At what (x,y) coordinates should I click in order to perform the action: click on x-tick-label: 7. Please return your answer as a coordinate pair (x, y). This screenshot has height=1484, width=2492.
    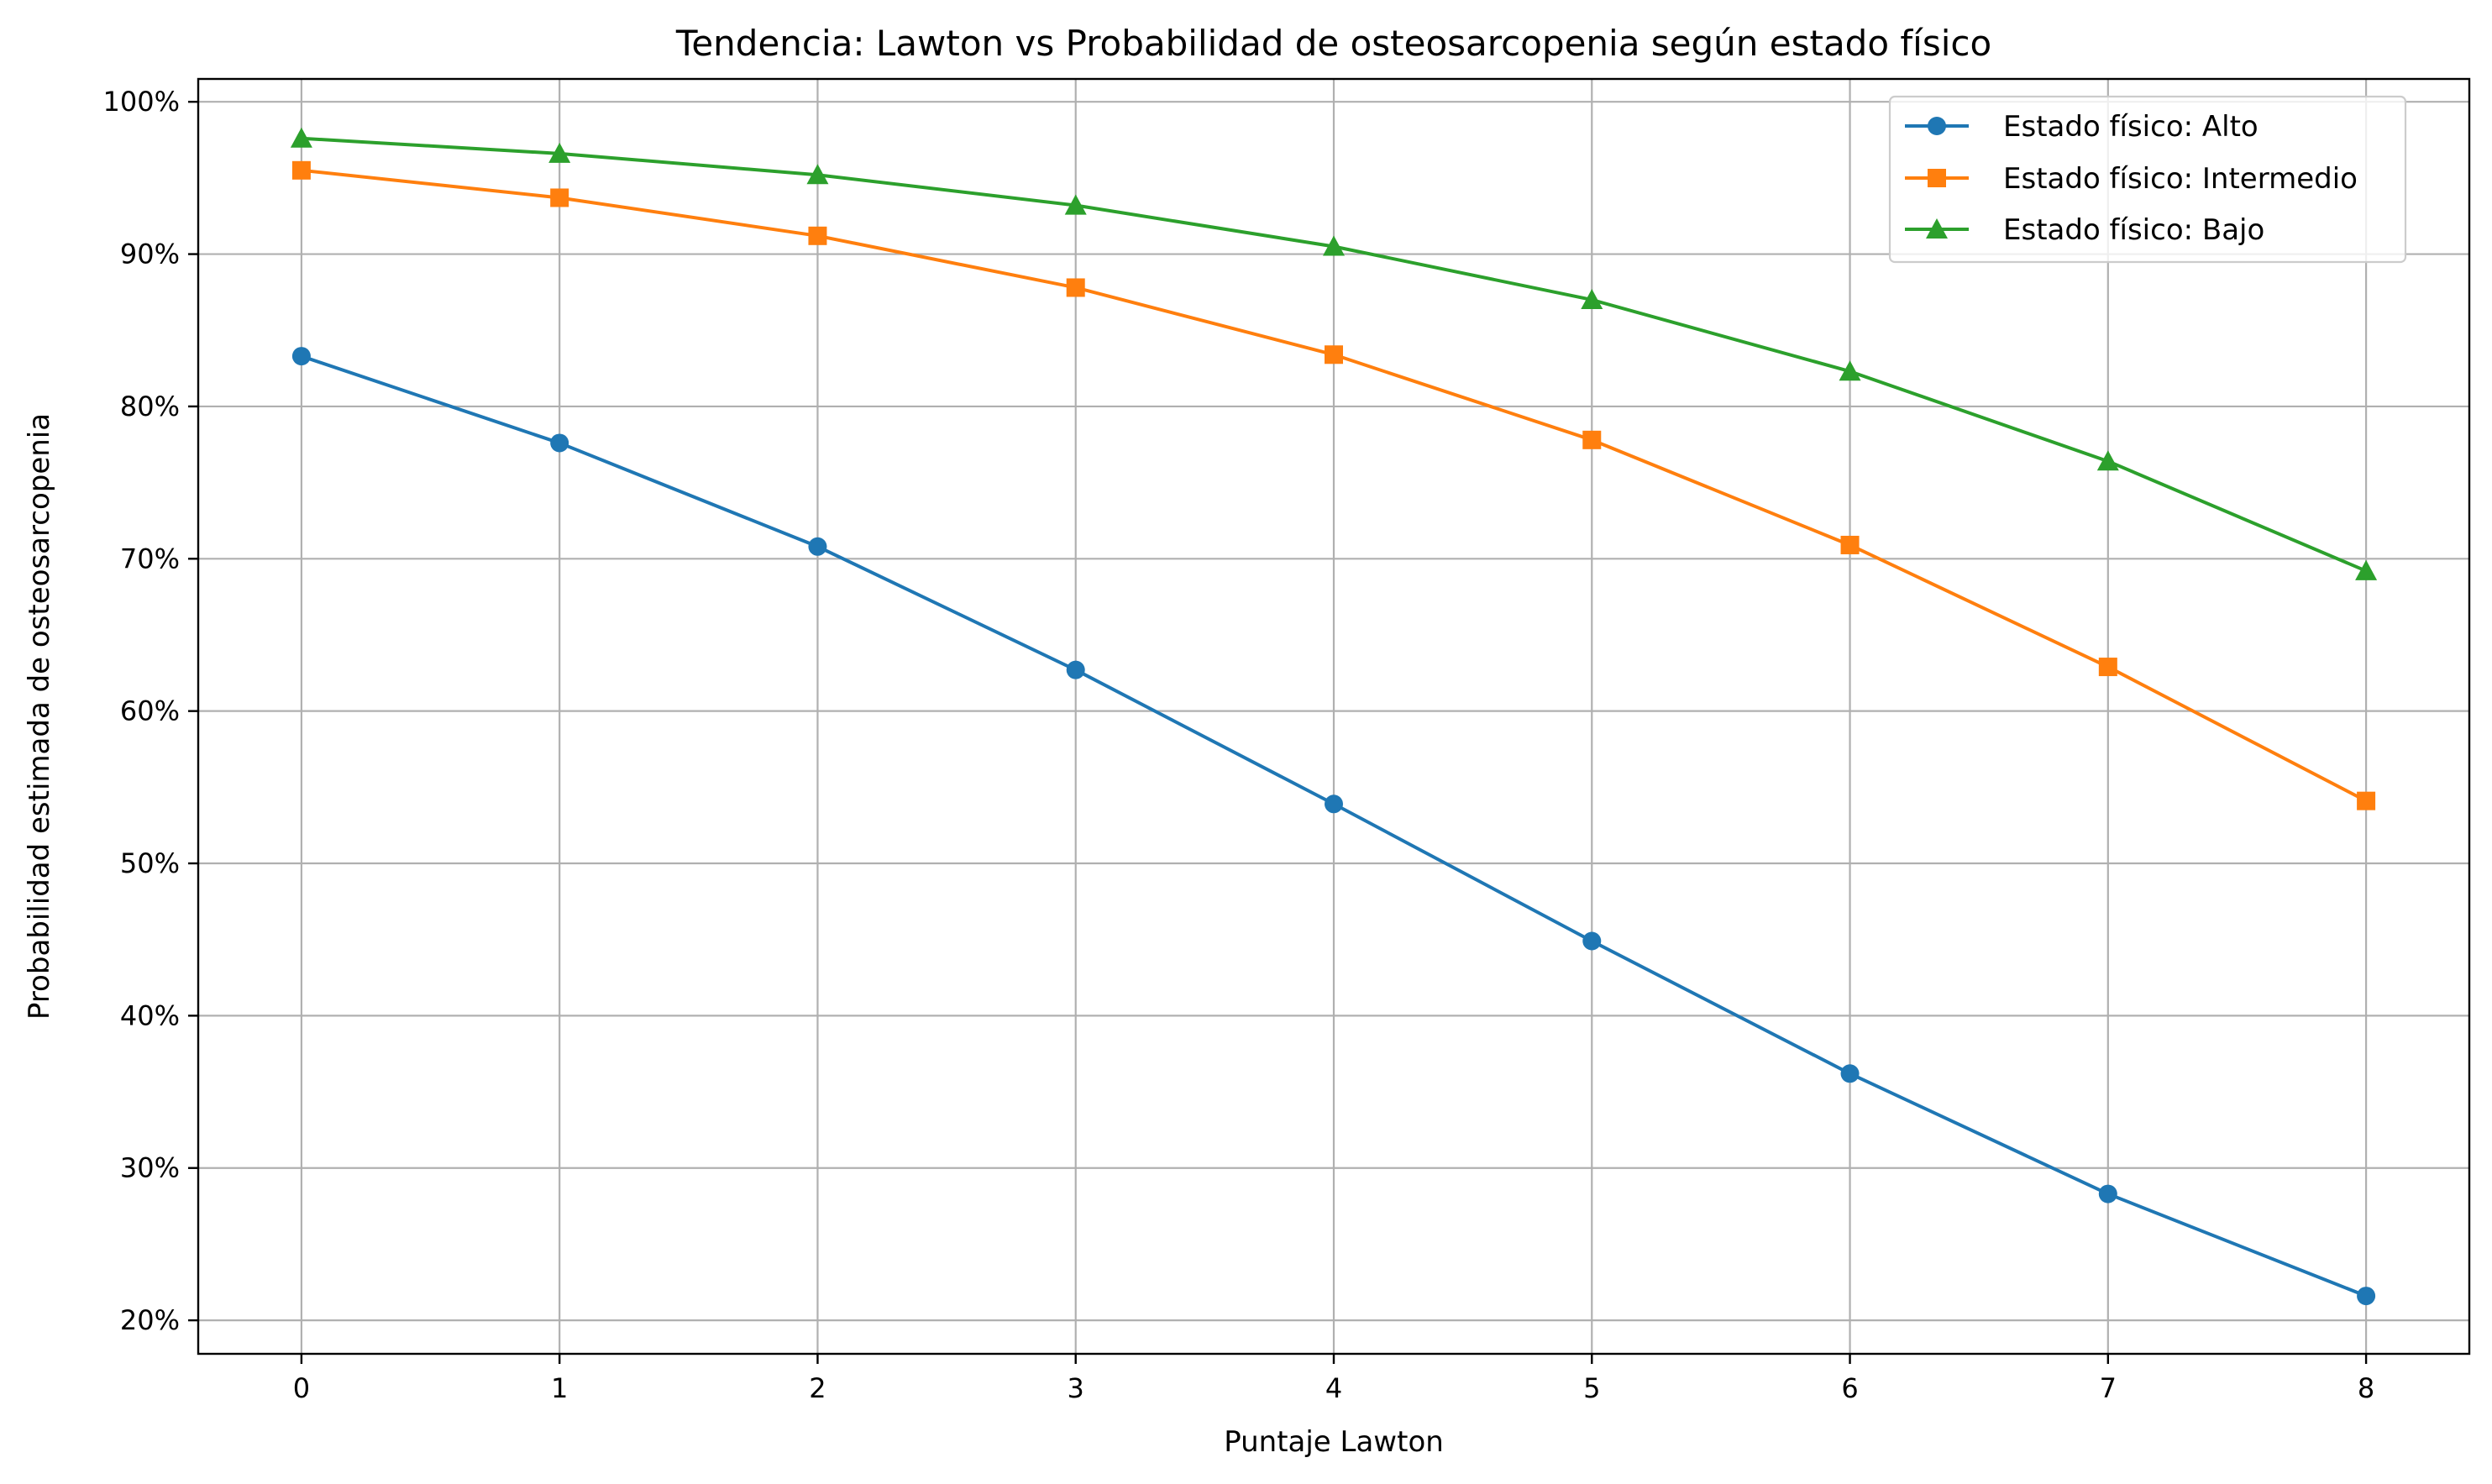
    Looking at the image, I should click on (2108, 1388).